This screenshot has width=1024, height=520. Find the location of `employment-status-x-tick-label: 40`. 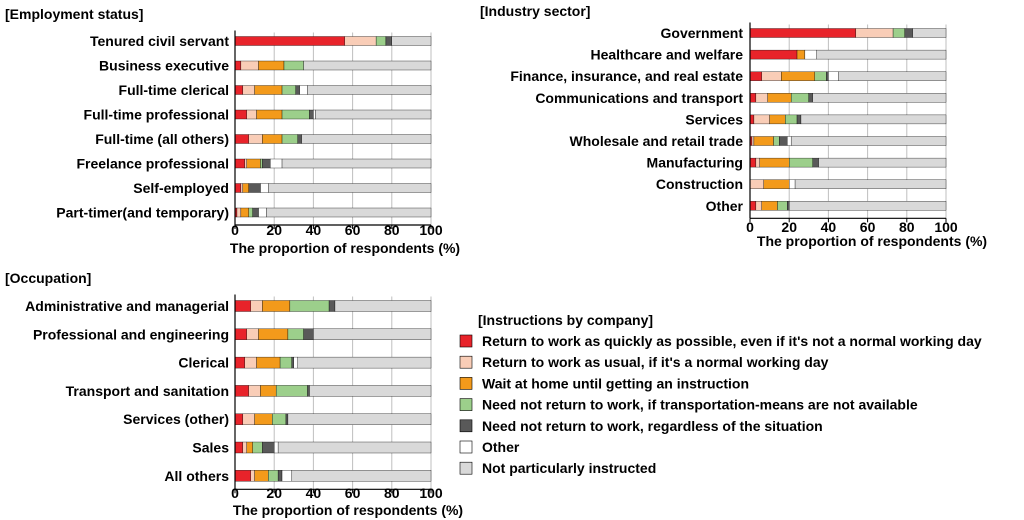

employment-status-x-tick-label: 40 is located at coordinates (314, 230).